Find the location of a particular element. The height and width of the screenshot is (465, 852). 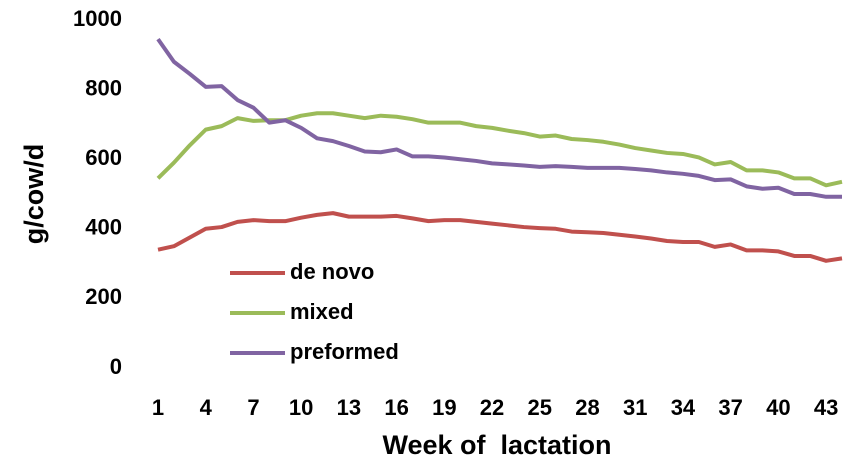

y-tick-label: 400 is located at coordinates (103, 227).